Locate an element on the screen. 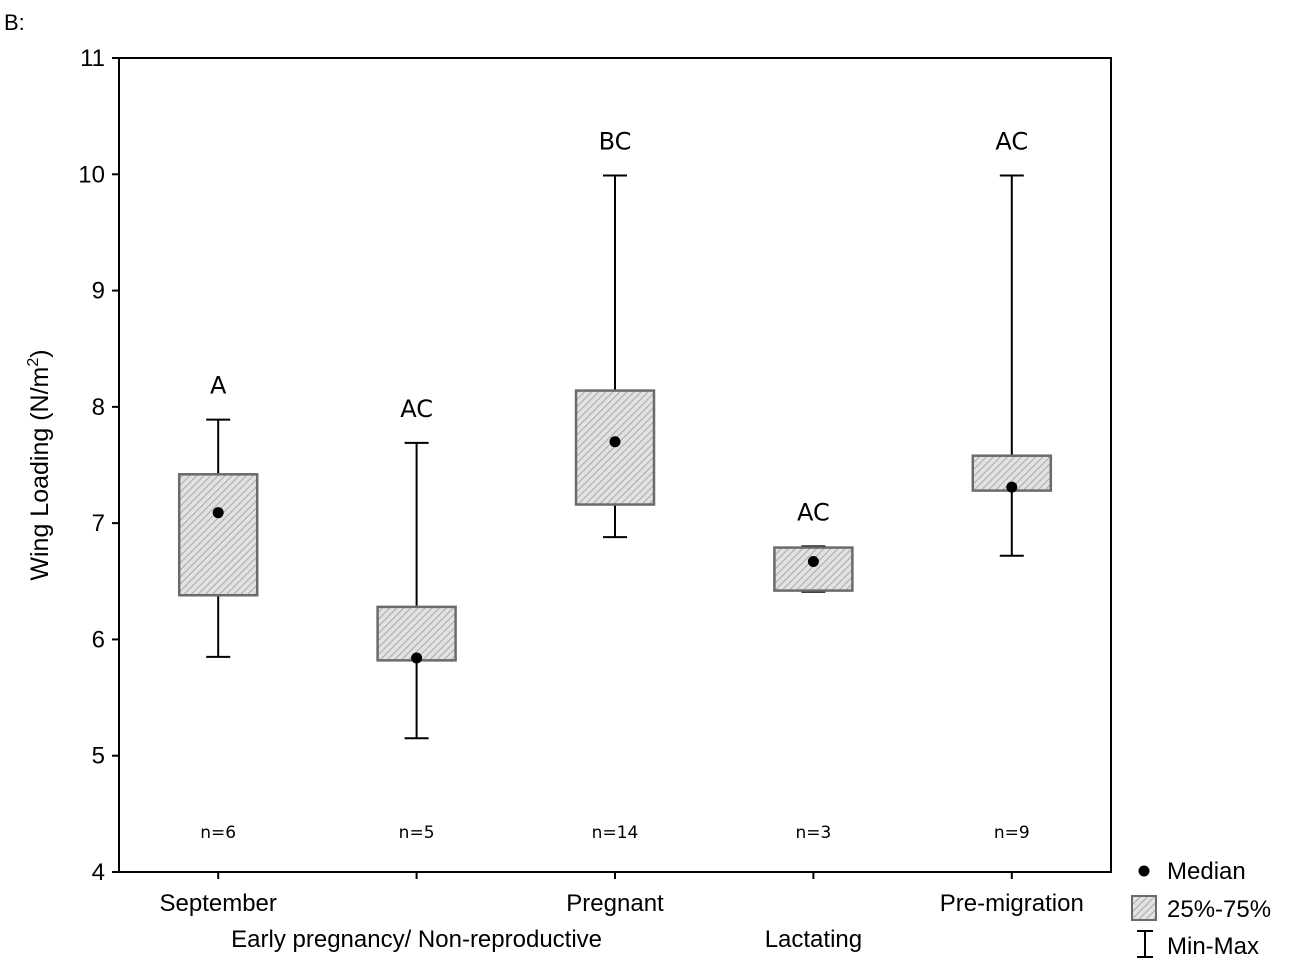 This screenshot has height=963, width=1307. y-tick-label: 4 is located at coordinates (98, 872).